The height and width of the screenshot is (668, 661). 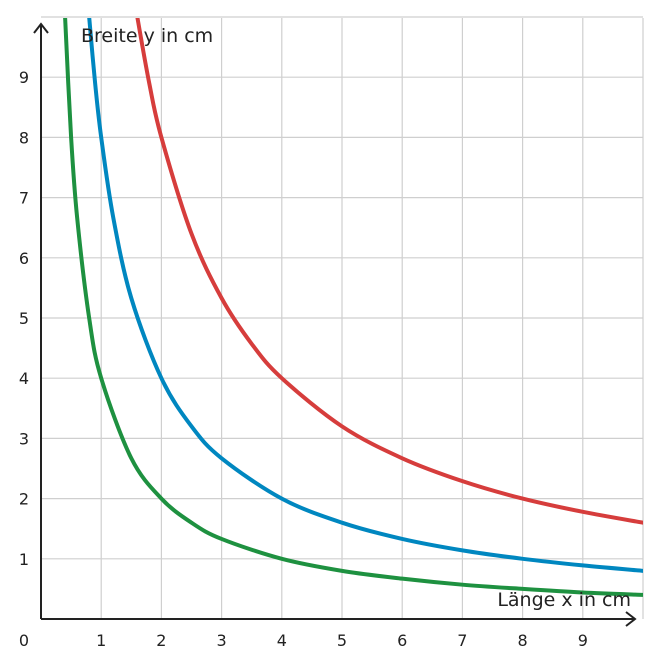 What do you see at coordinates (41, 28) in the screenshot?
I see `y-axis-arrow` at bounding box center [41, 28].